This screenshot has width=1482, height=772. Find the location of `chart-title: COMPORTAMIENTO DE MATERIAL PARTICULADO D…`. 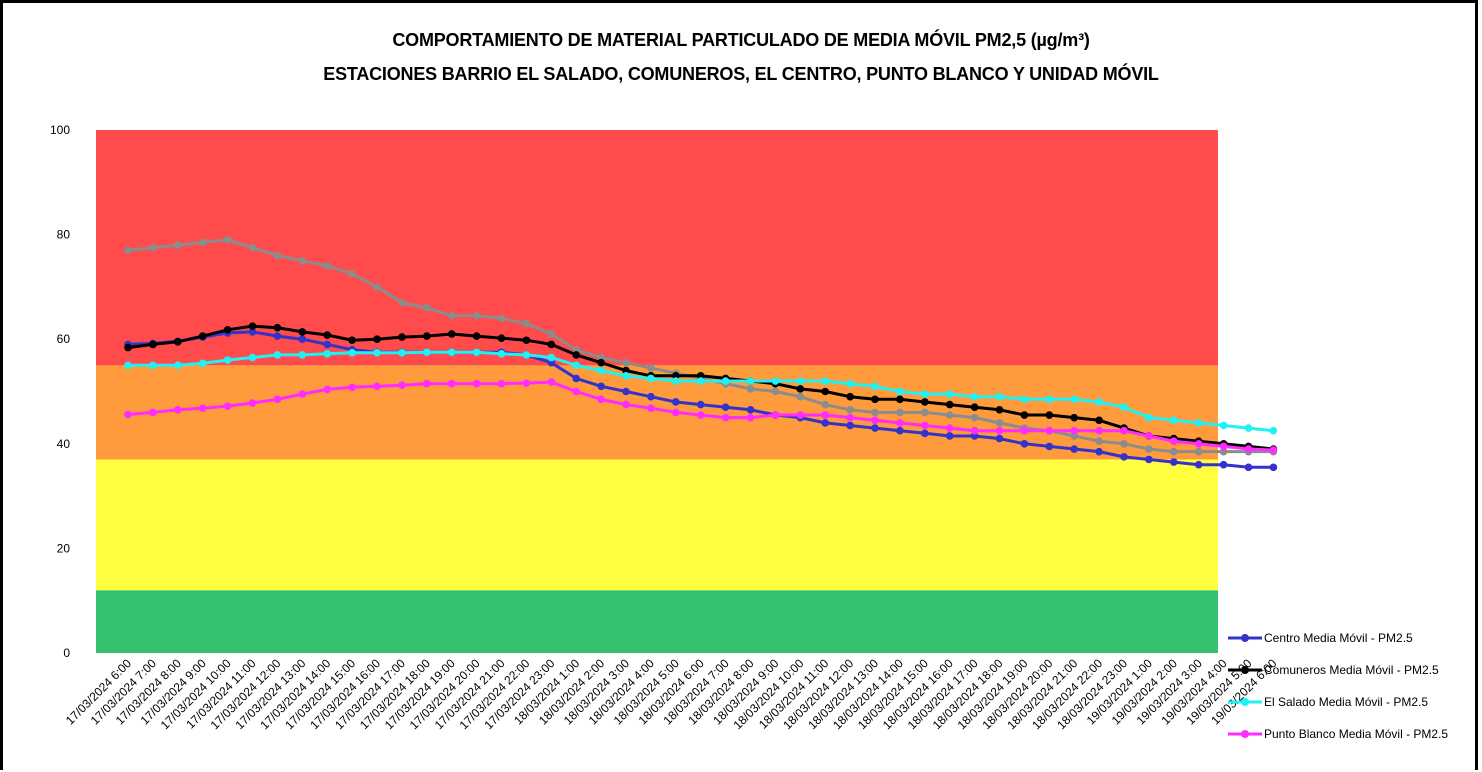

chart-title: COMPORTAMIENTO DE MATERIAL PARTICULADO D… is located at coordinates (741, 40).